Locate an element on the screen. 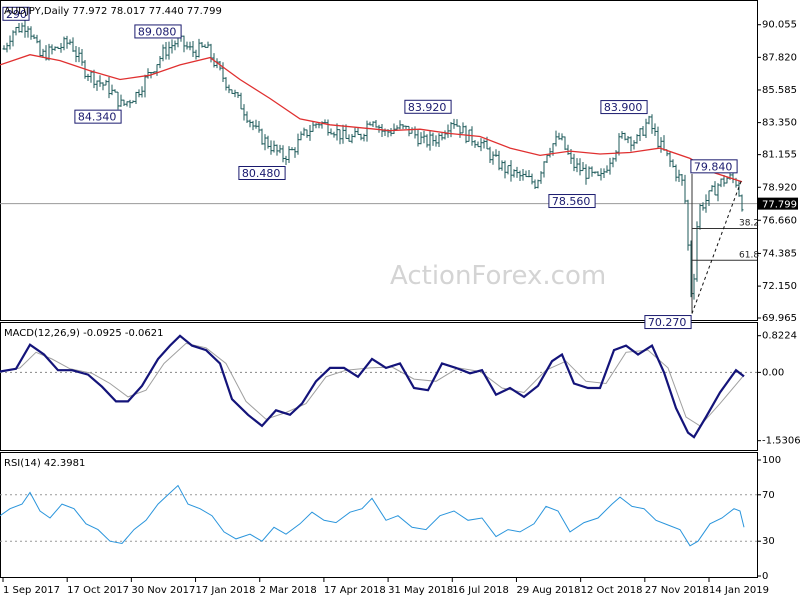  date-tick-label: 17 Apr 2018 is located at coordinates (355, 590).